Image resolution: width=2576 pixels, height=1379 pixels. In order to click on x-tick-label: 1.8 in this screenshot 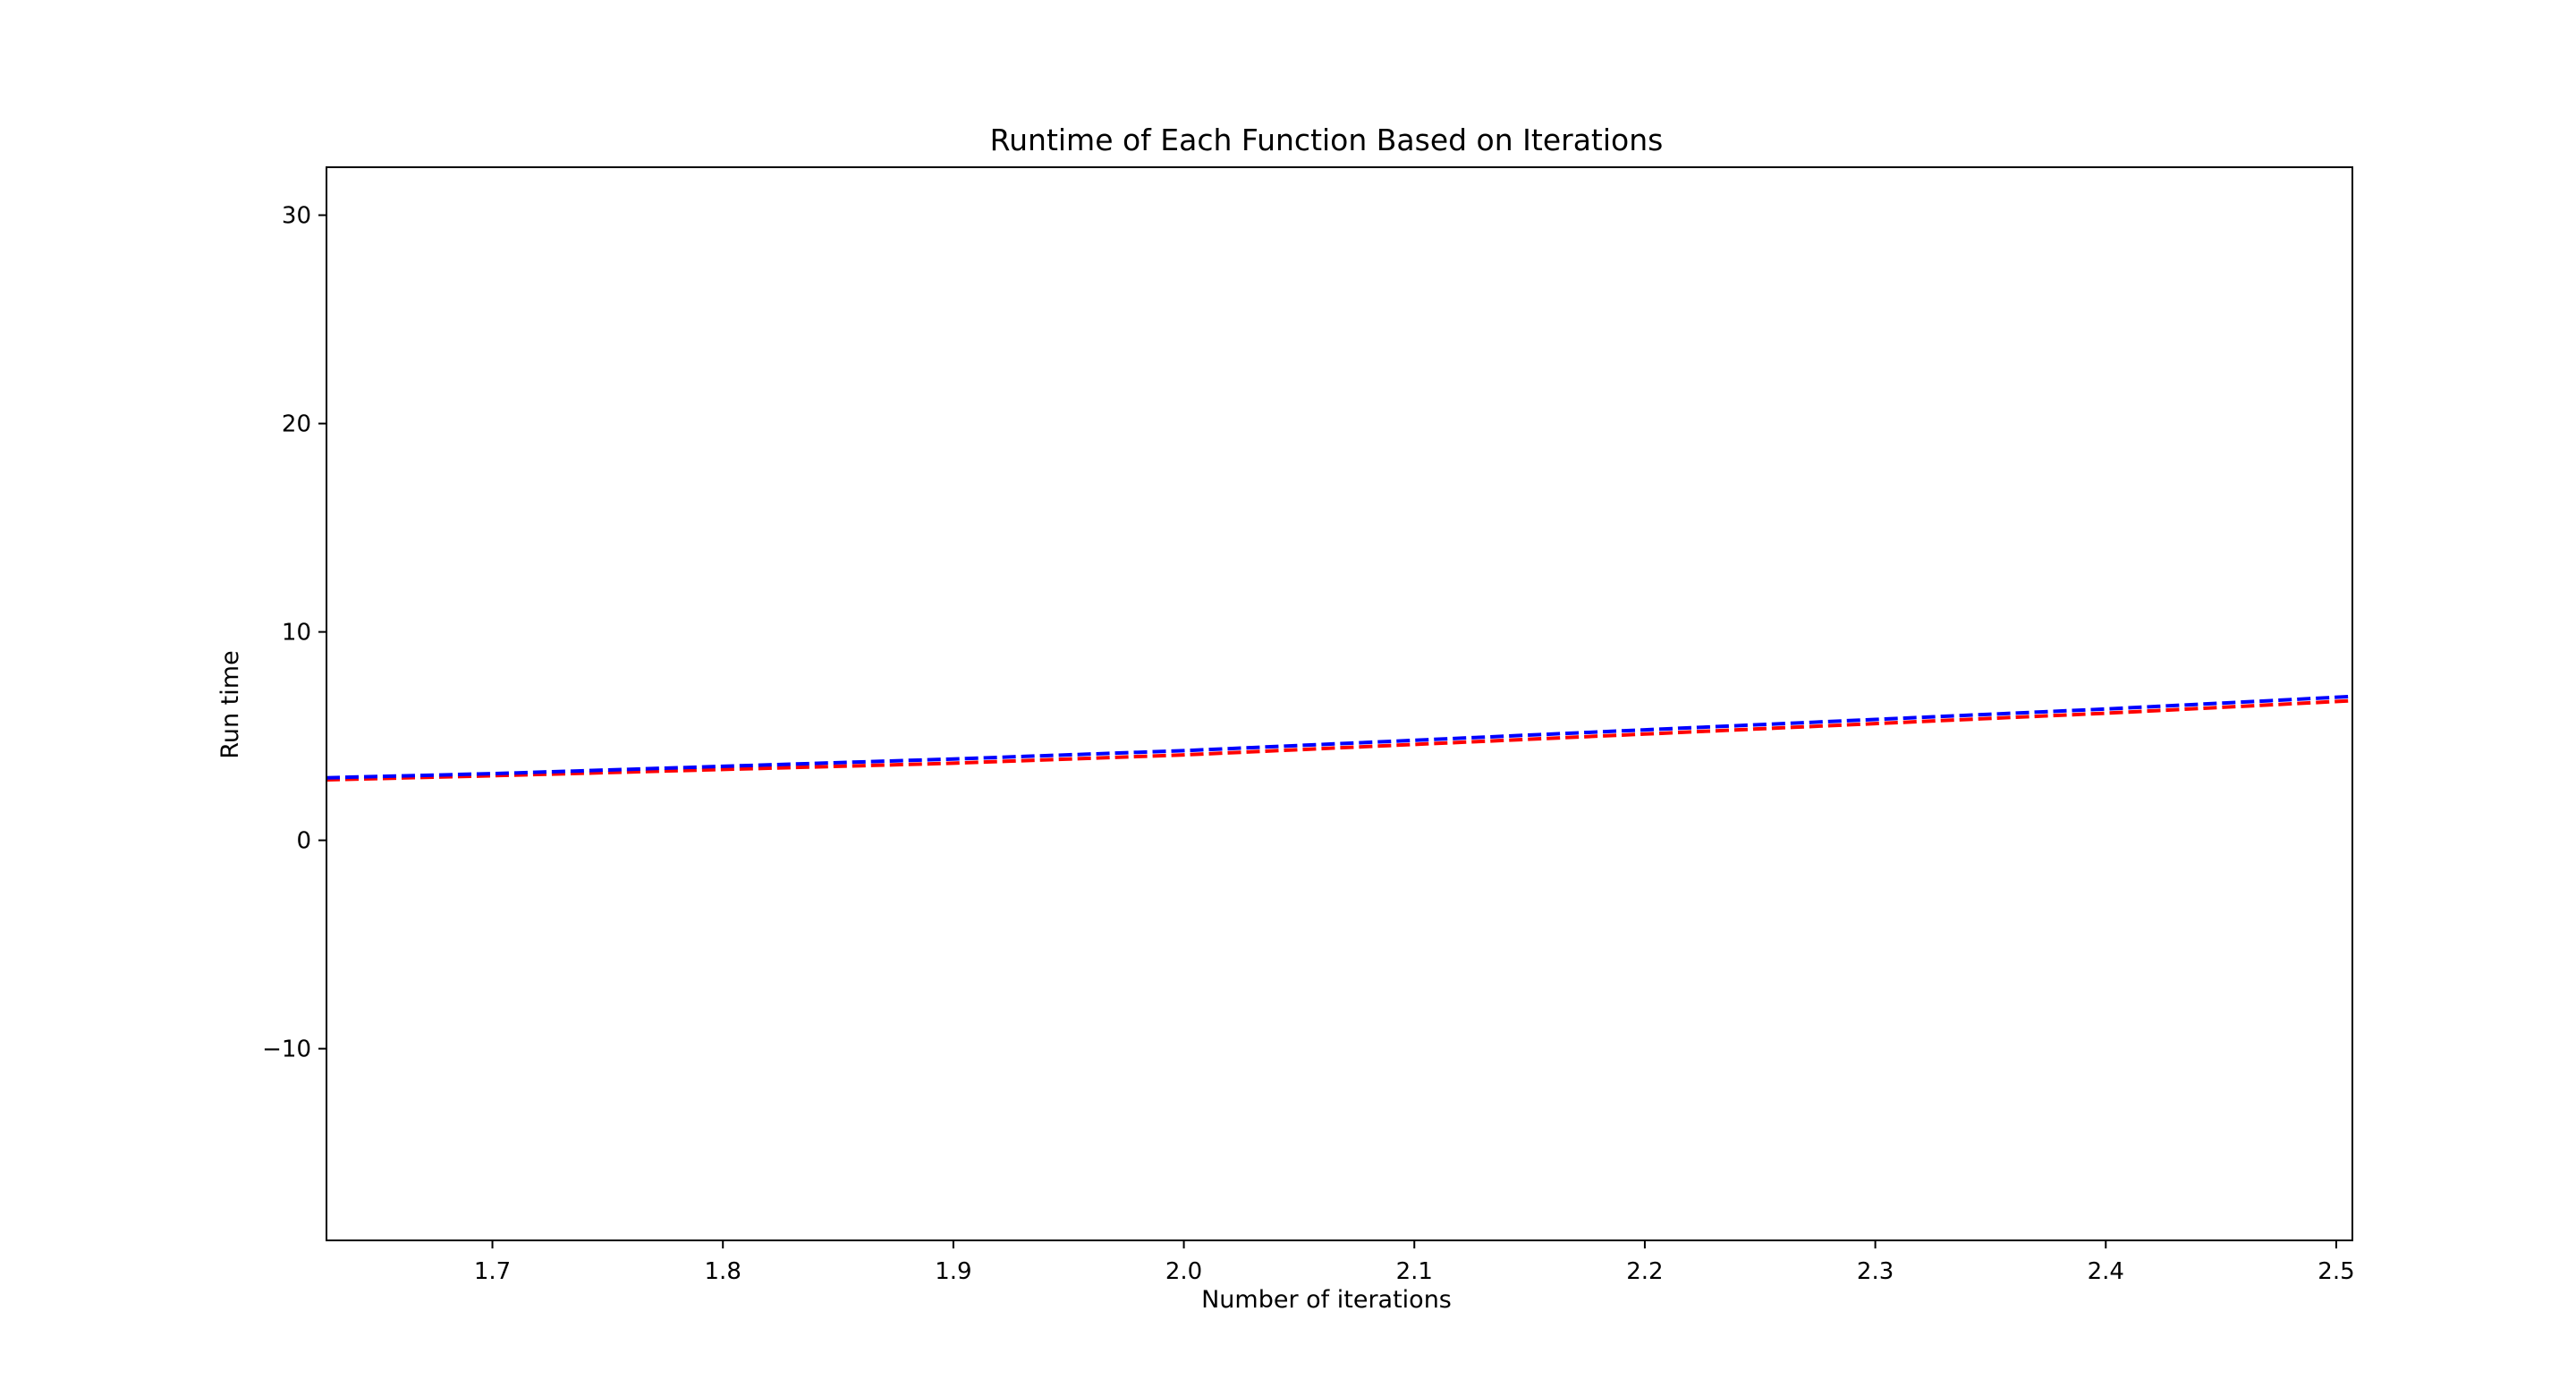, I will do `click(723, 1271)`.